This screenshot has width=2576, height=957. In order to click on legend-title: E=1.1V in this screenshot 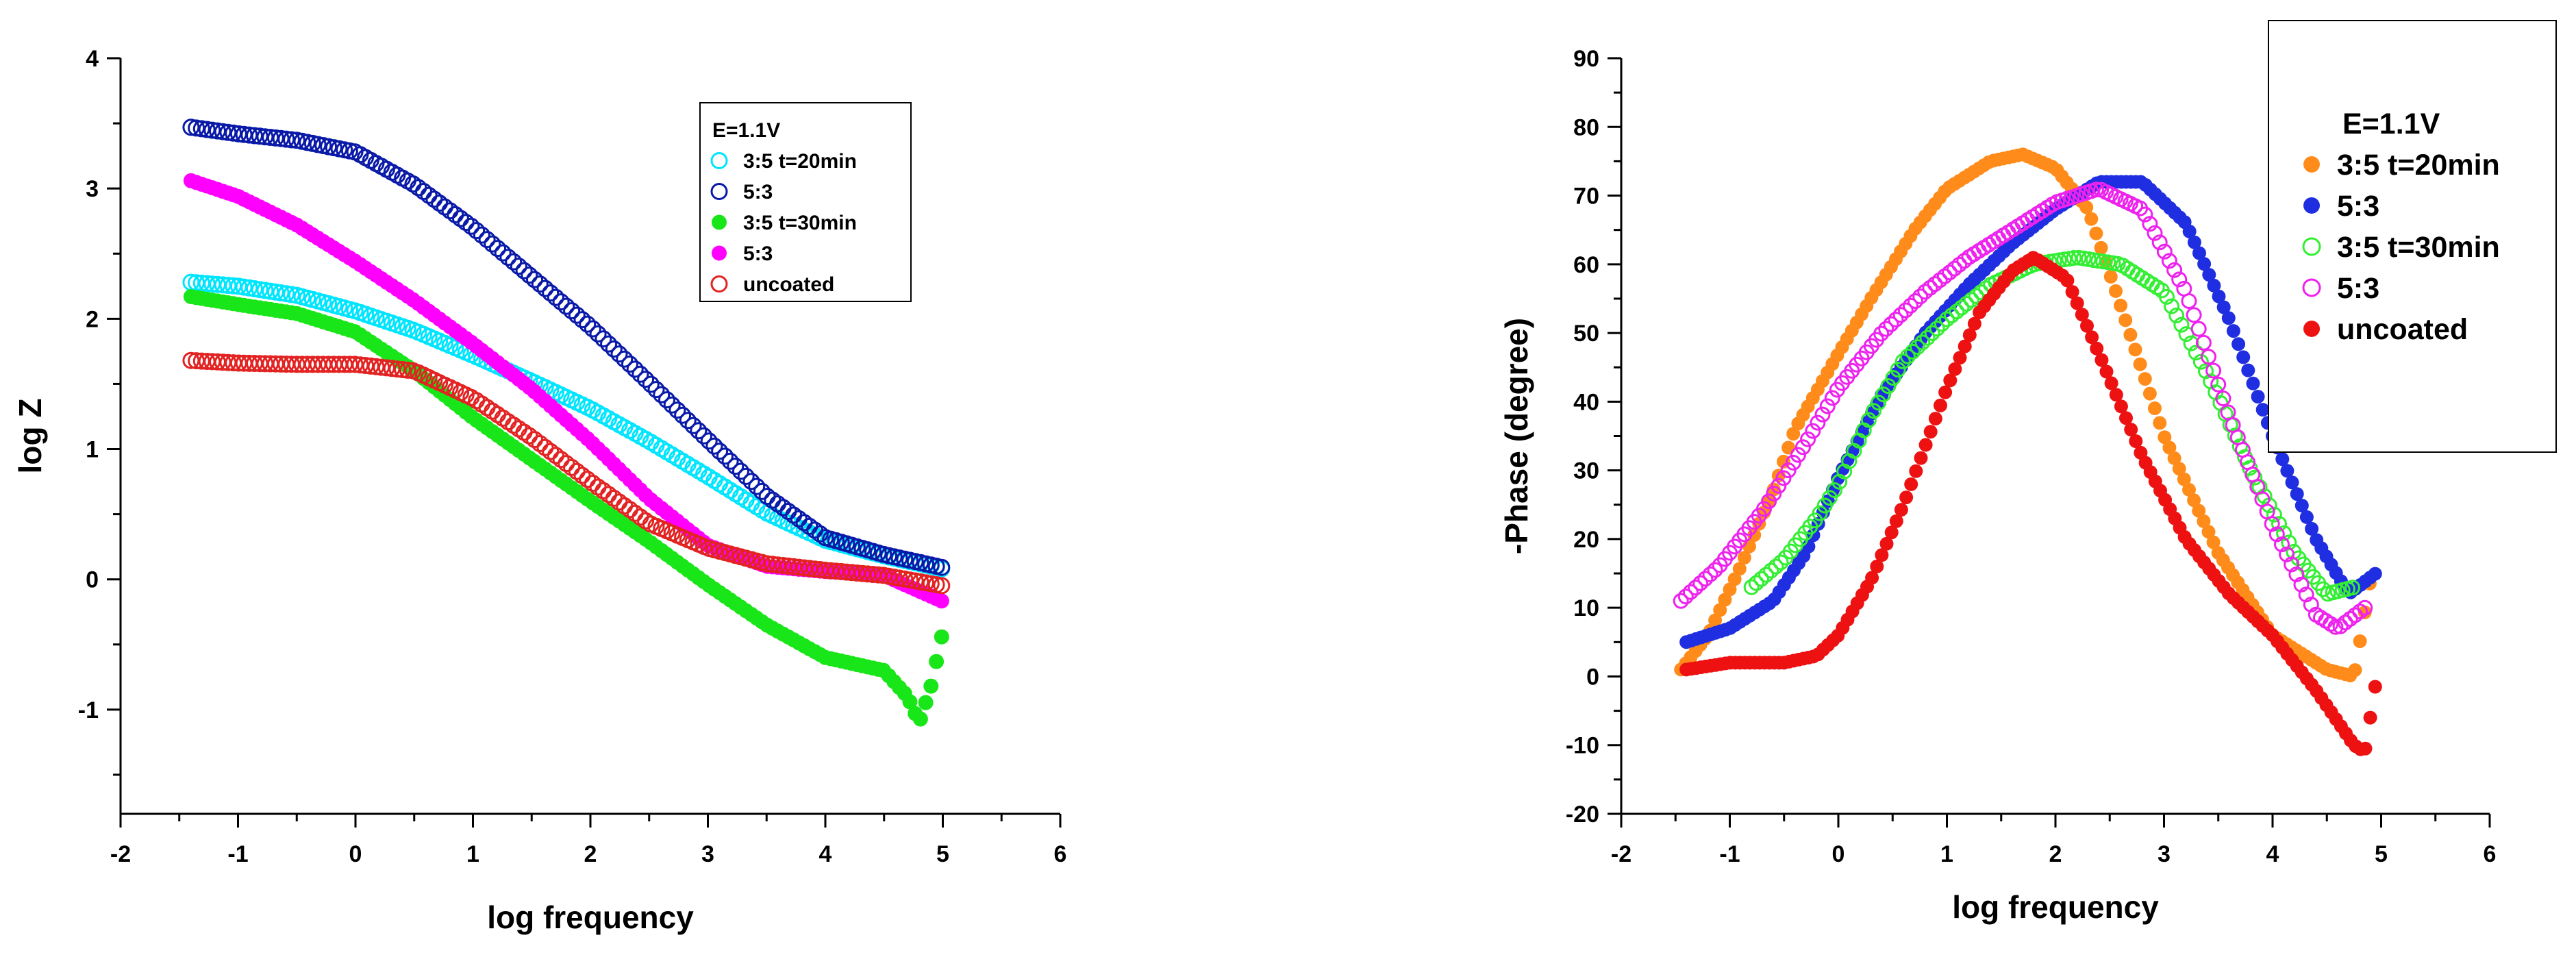, I will do `click(2391, 124)`.